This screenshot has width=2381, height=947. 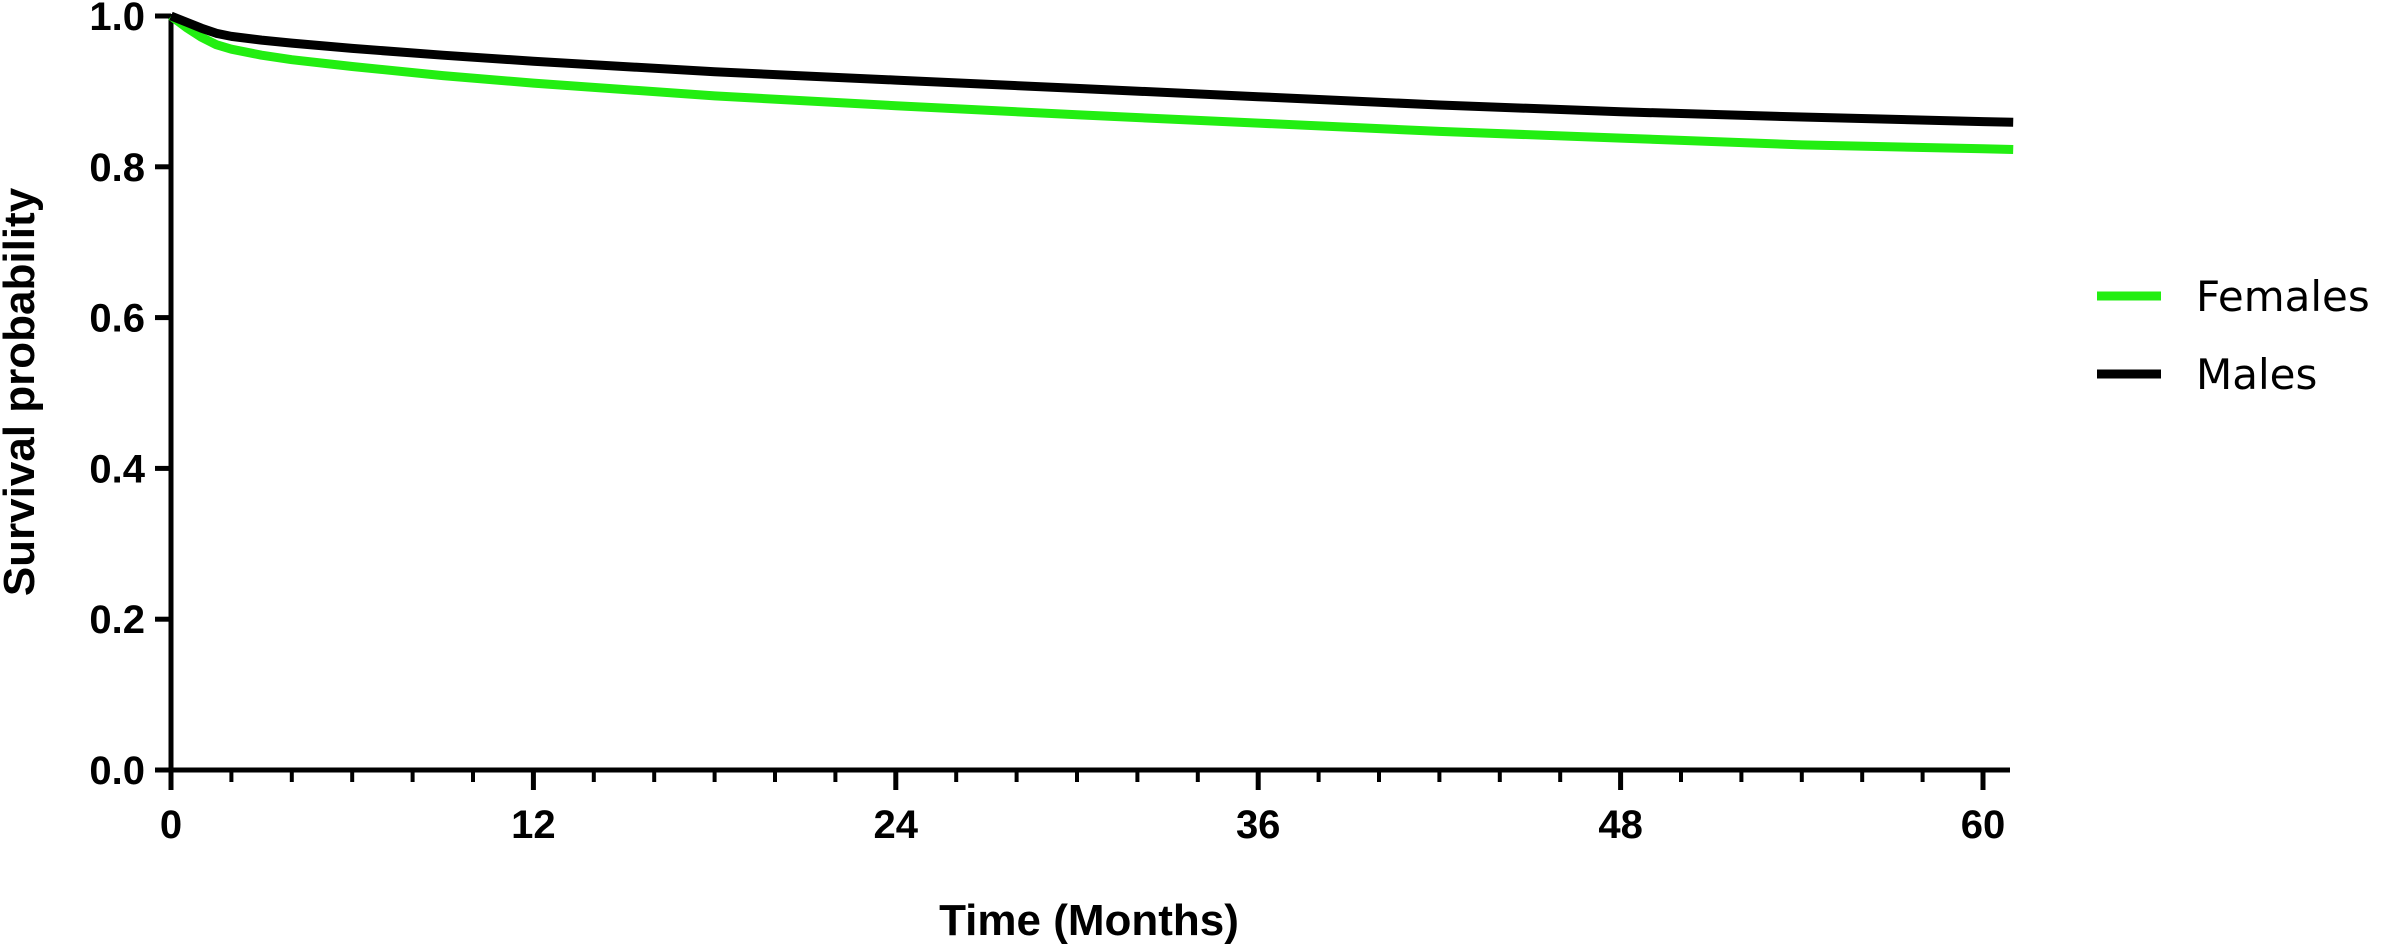 What do you see at coordinates (1983, 825) in the screenshot?
I see `x-tick-label: 60` at bounding box center [1983, 825].